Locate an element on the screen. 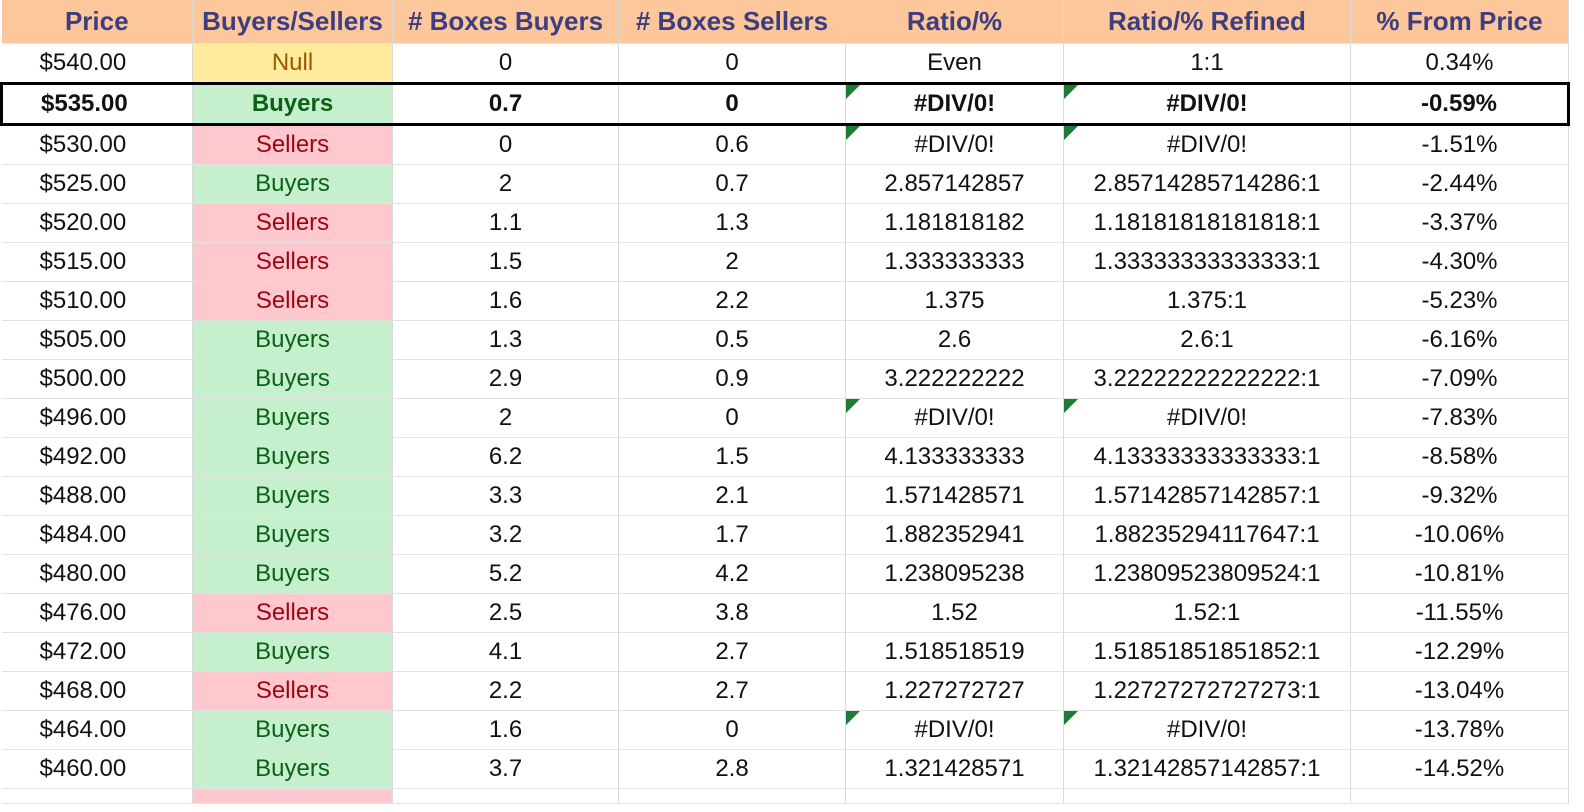 The height and width of the screenshot is (812, 1584). price-cell: $480.00 is located at coordinates (97, 574).